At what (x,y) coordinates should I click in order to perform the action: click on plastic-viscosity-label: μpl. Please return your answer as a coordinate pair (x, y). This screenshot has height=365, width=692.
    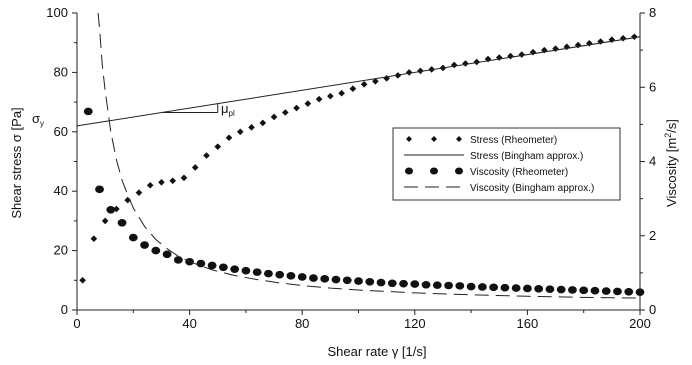
    Looking at the image, I should click on (228, 109).